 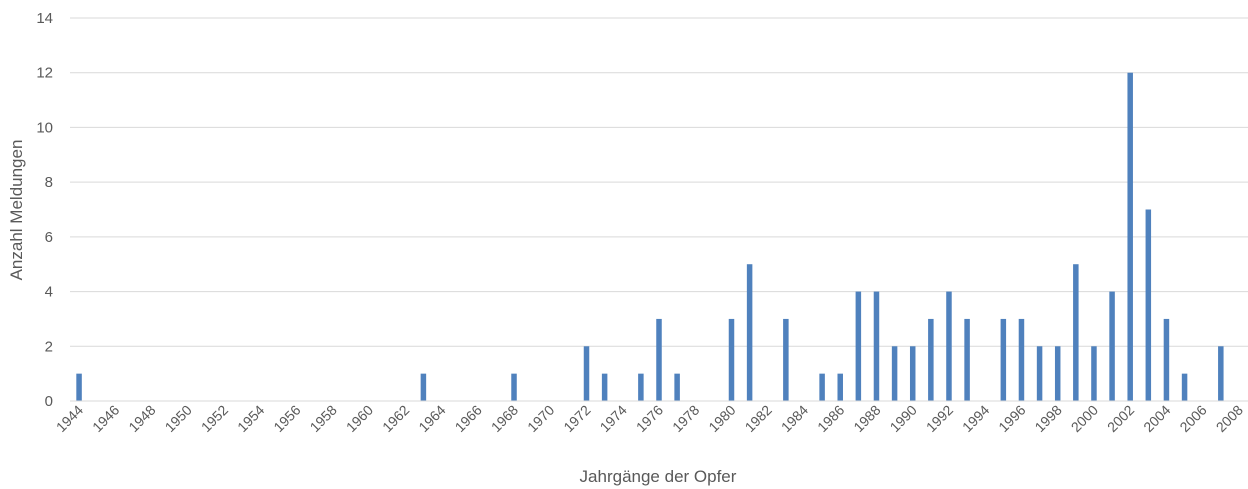 What do you see at coordinates (44, 127) in the screenshot?
I see `y-tick-label: 10` at bounding box center [44, 127].